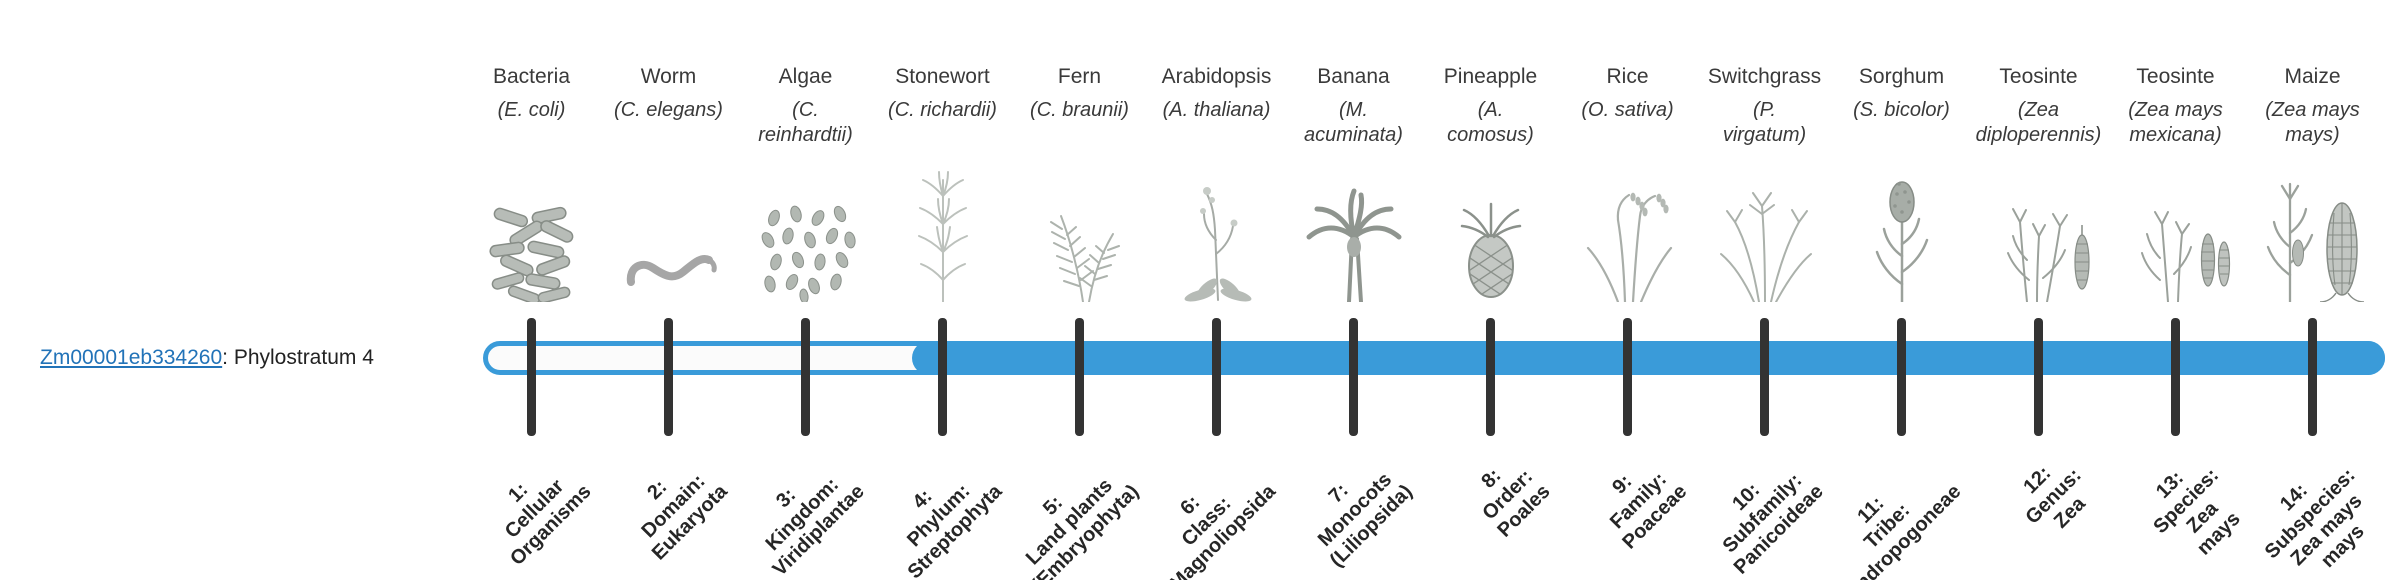 This screenshot has width=2400, height=580. What do you see at coordinates (131, 357) in the screenshot?
I see `gene-id-link: Zm00001eb334260` at bounding box center [131, 357].